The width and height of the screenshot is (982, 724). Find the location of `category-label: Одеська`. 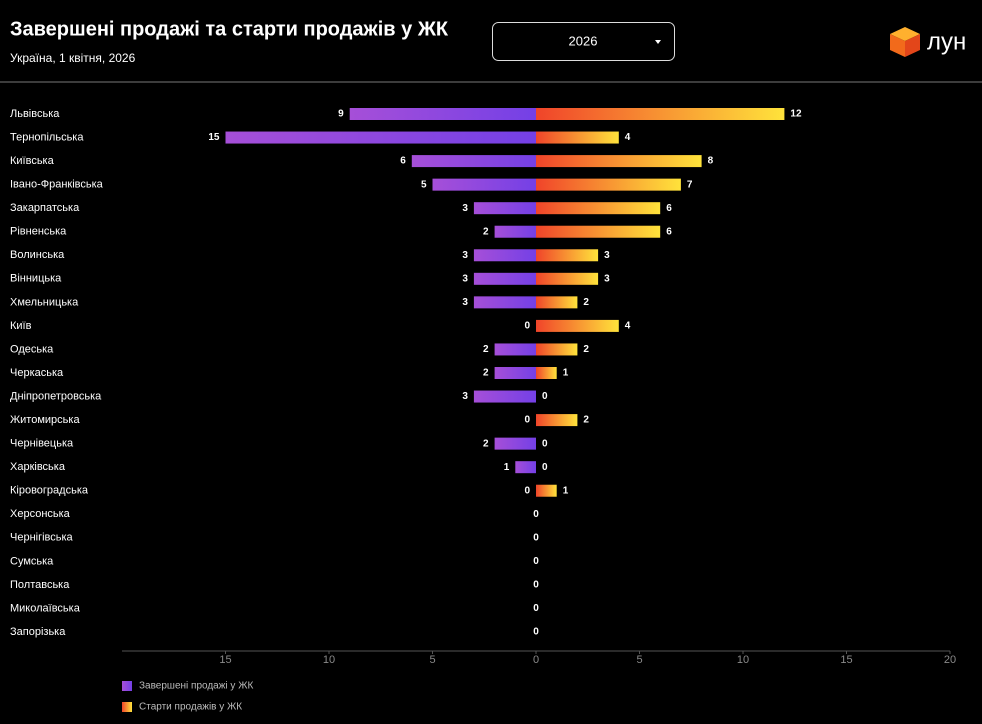

category-label: Одеська is located at coordinates (32, 349).